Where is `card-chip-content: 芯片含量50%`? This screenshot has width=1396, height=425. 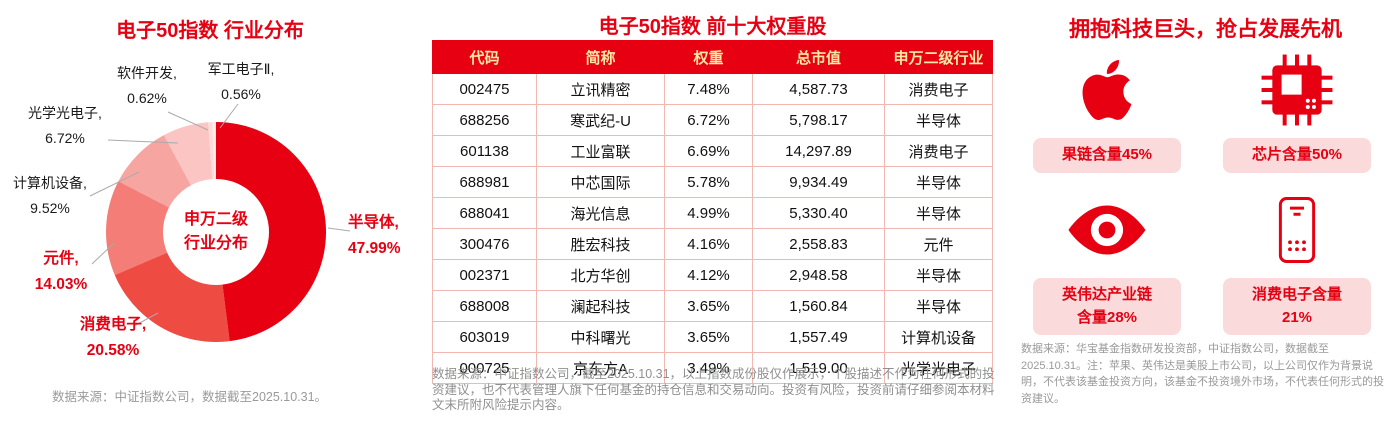 card-chip-content: 芯片含量50% is located at coordinates (1297, 109).